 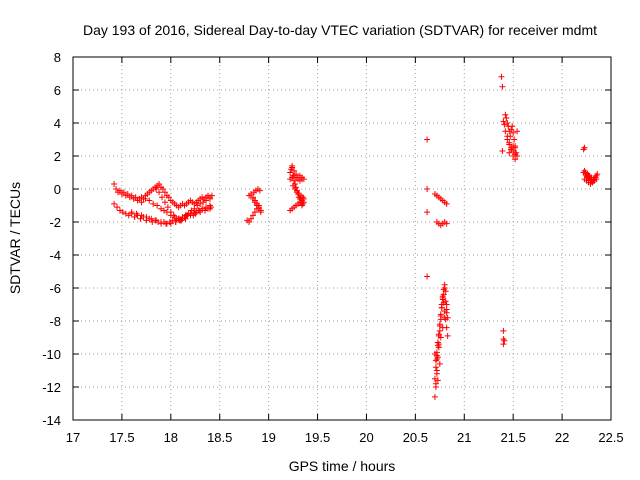 What do you see at coordinates (51, 354) in the screenshot?
I see `y-tick-label: -10` at bounding box center [51, 354].